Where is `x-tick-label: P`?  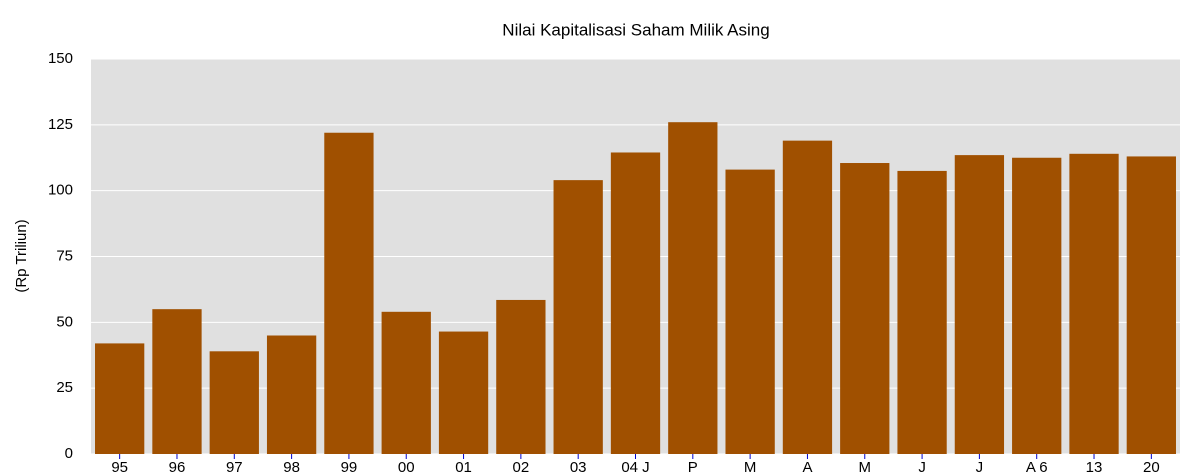
x-tick-label: P is located at coordinates (693, 467).